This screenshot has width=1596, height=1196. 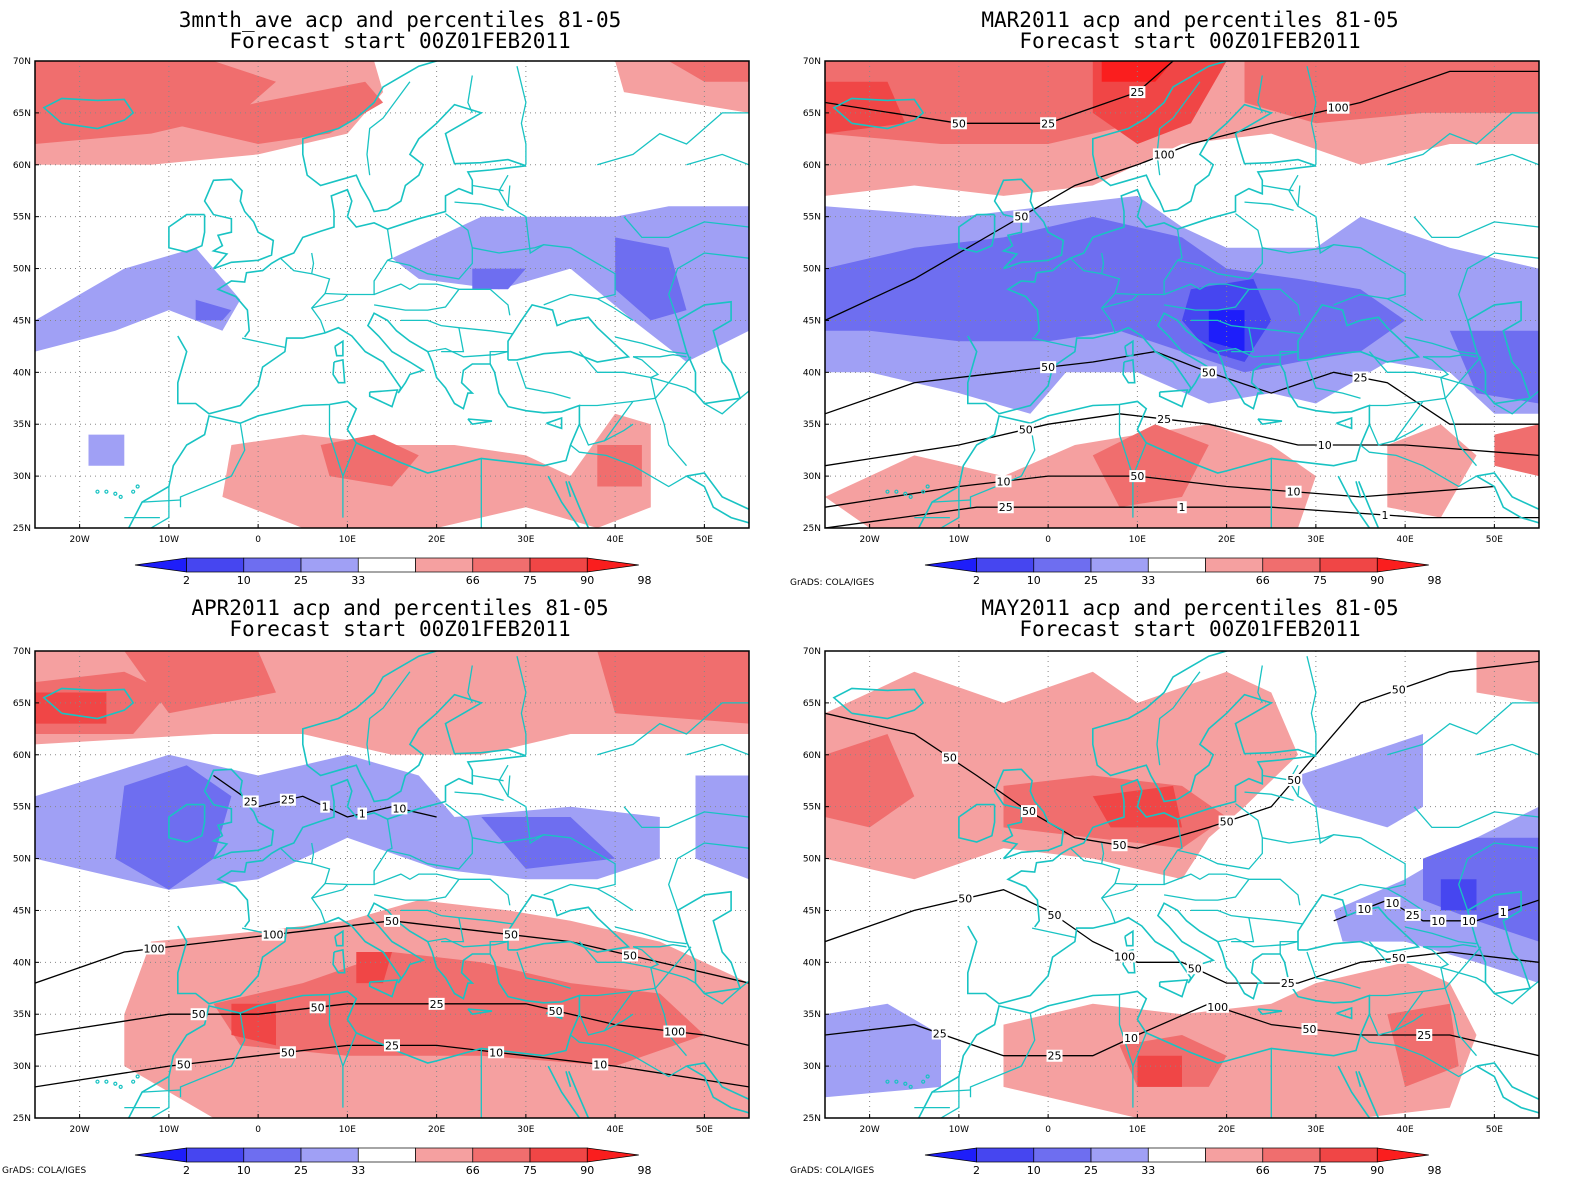 What do you see at coordinates (22, 218) in the screenshot?
I see `lat-tick-label: 55N` at bounding box center [22, 218].